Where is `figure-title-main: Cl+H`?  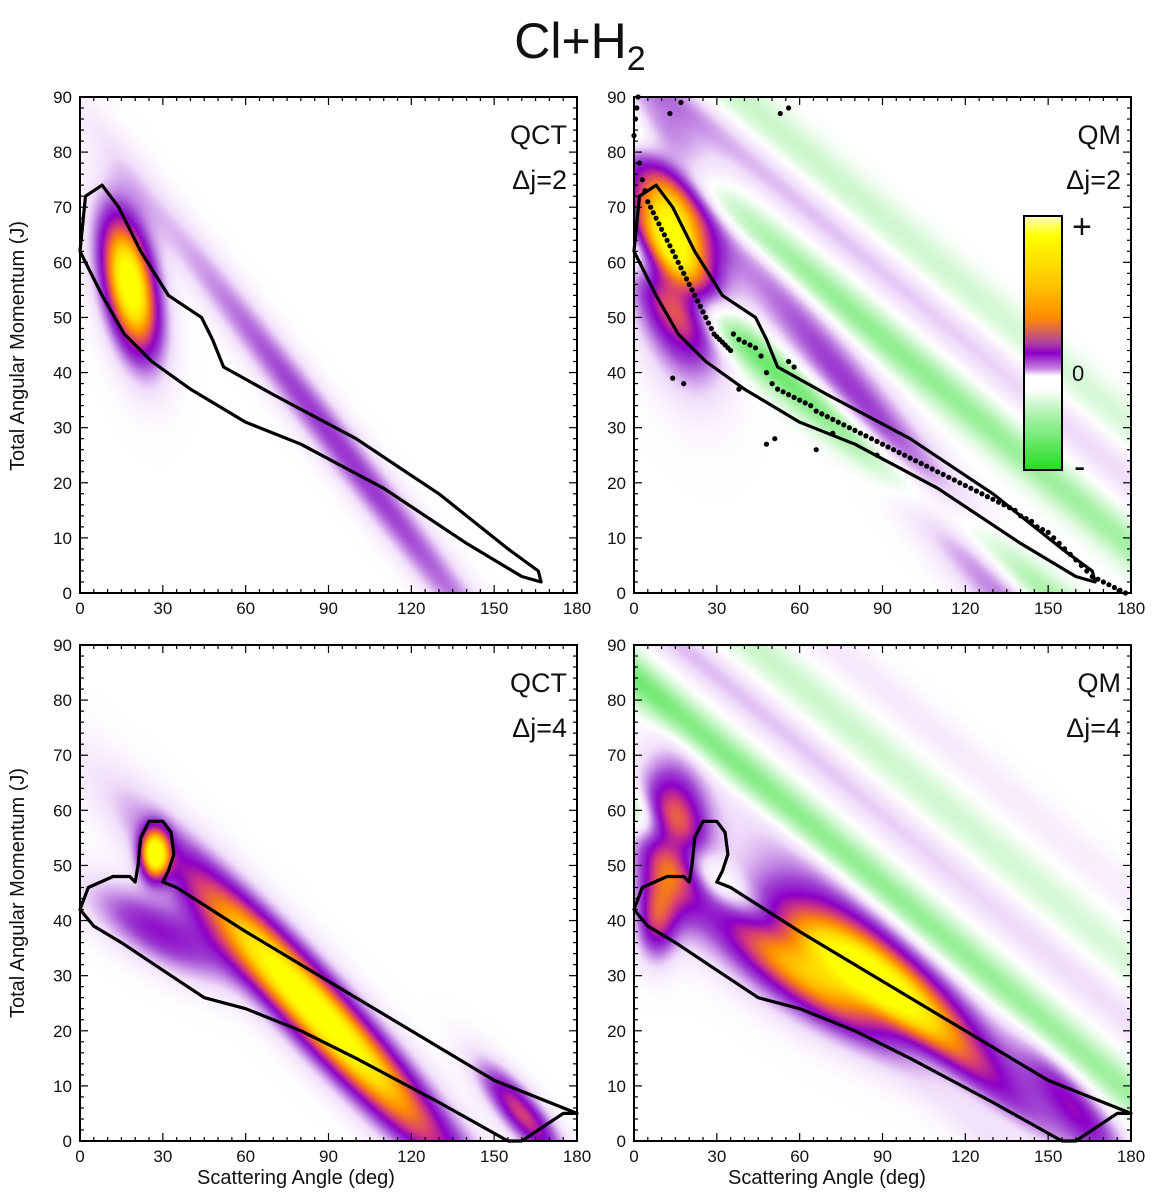 figure-title-main: Cl+H is located at coordinates (570, 41).